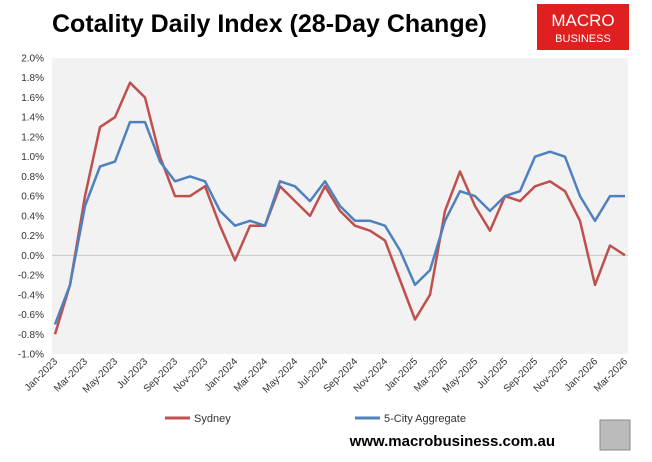  Describe the element at coordinates (32, 118) in the screenshot. I see `y-tick-label: 1.4%` at that location.